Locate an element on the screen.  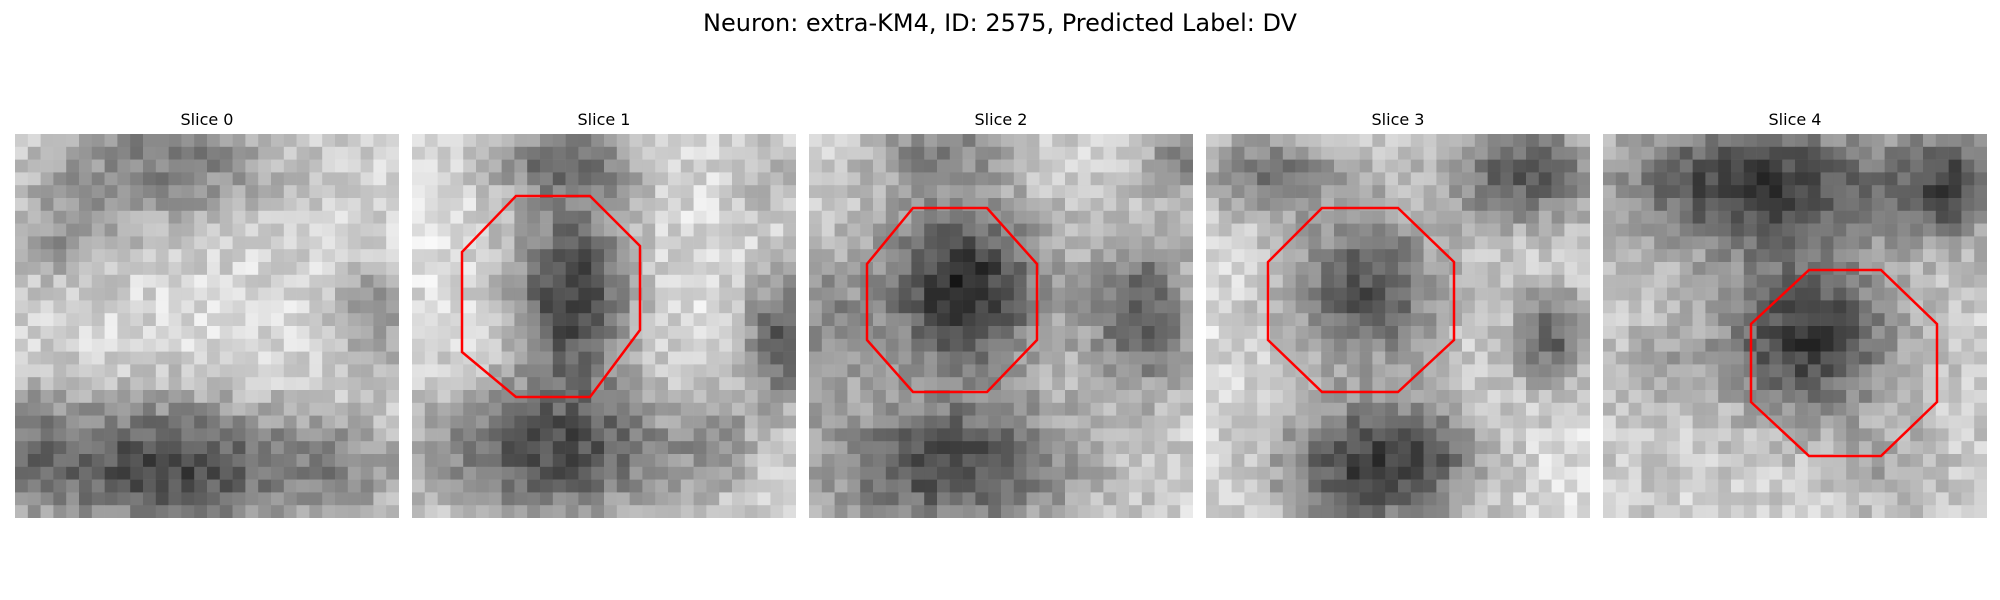
slice-1-title: Slice 1 is located at coordinates (604, 119).